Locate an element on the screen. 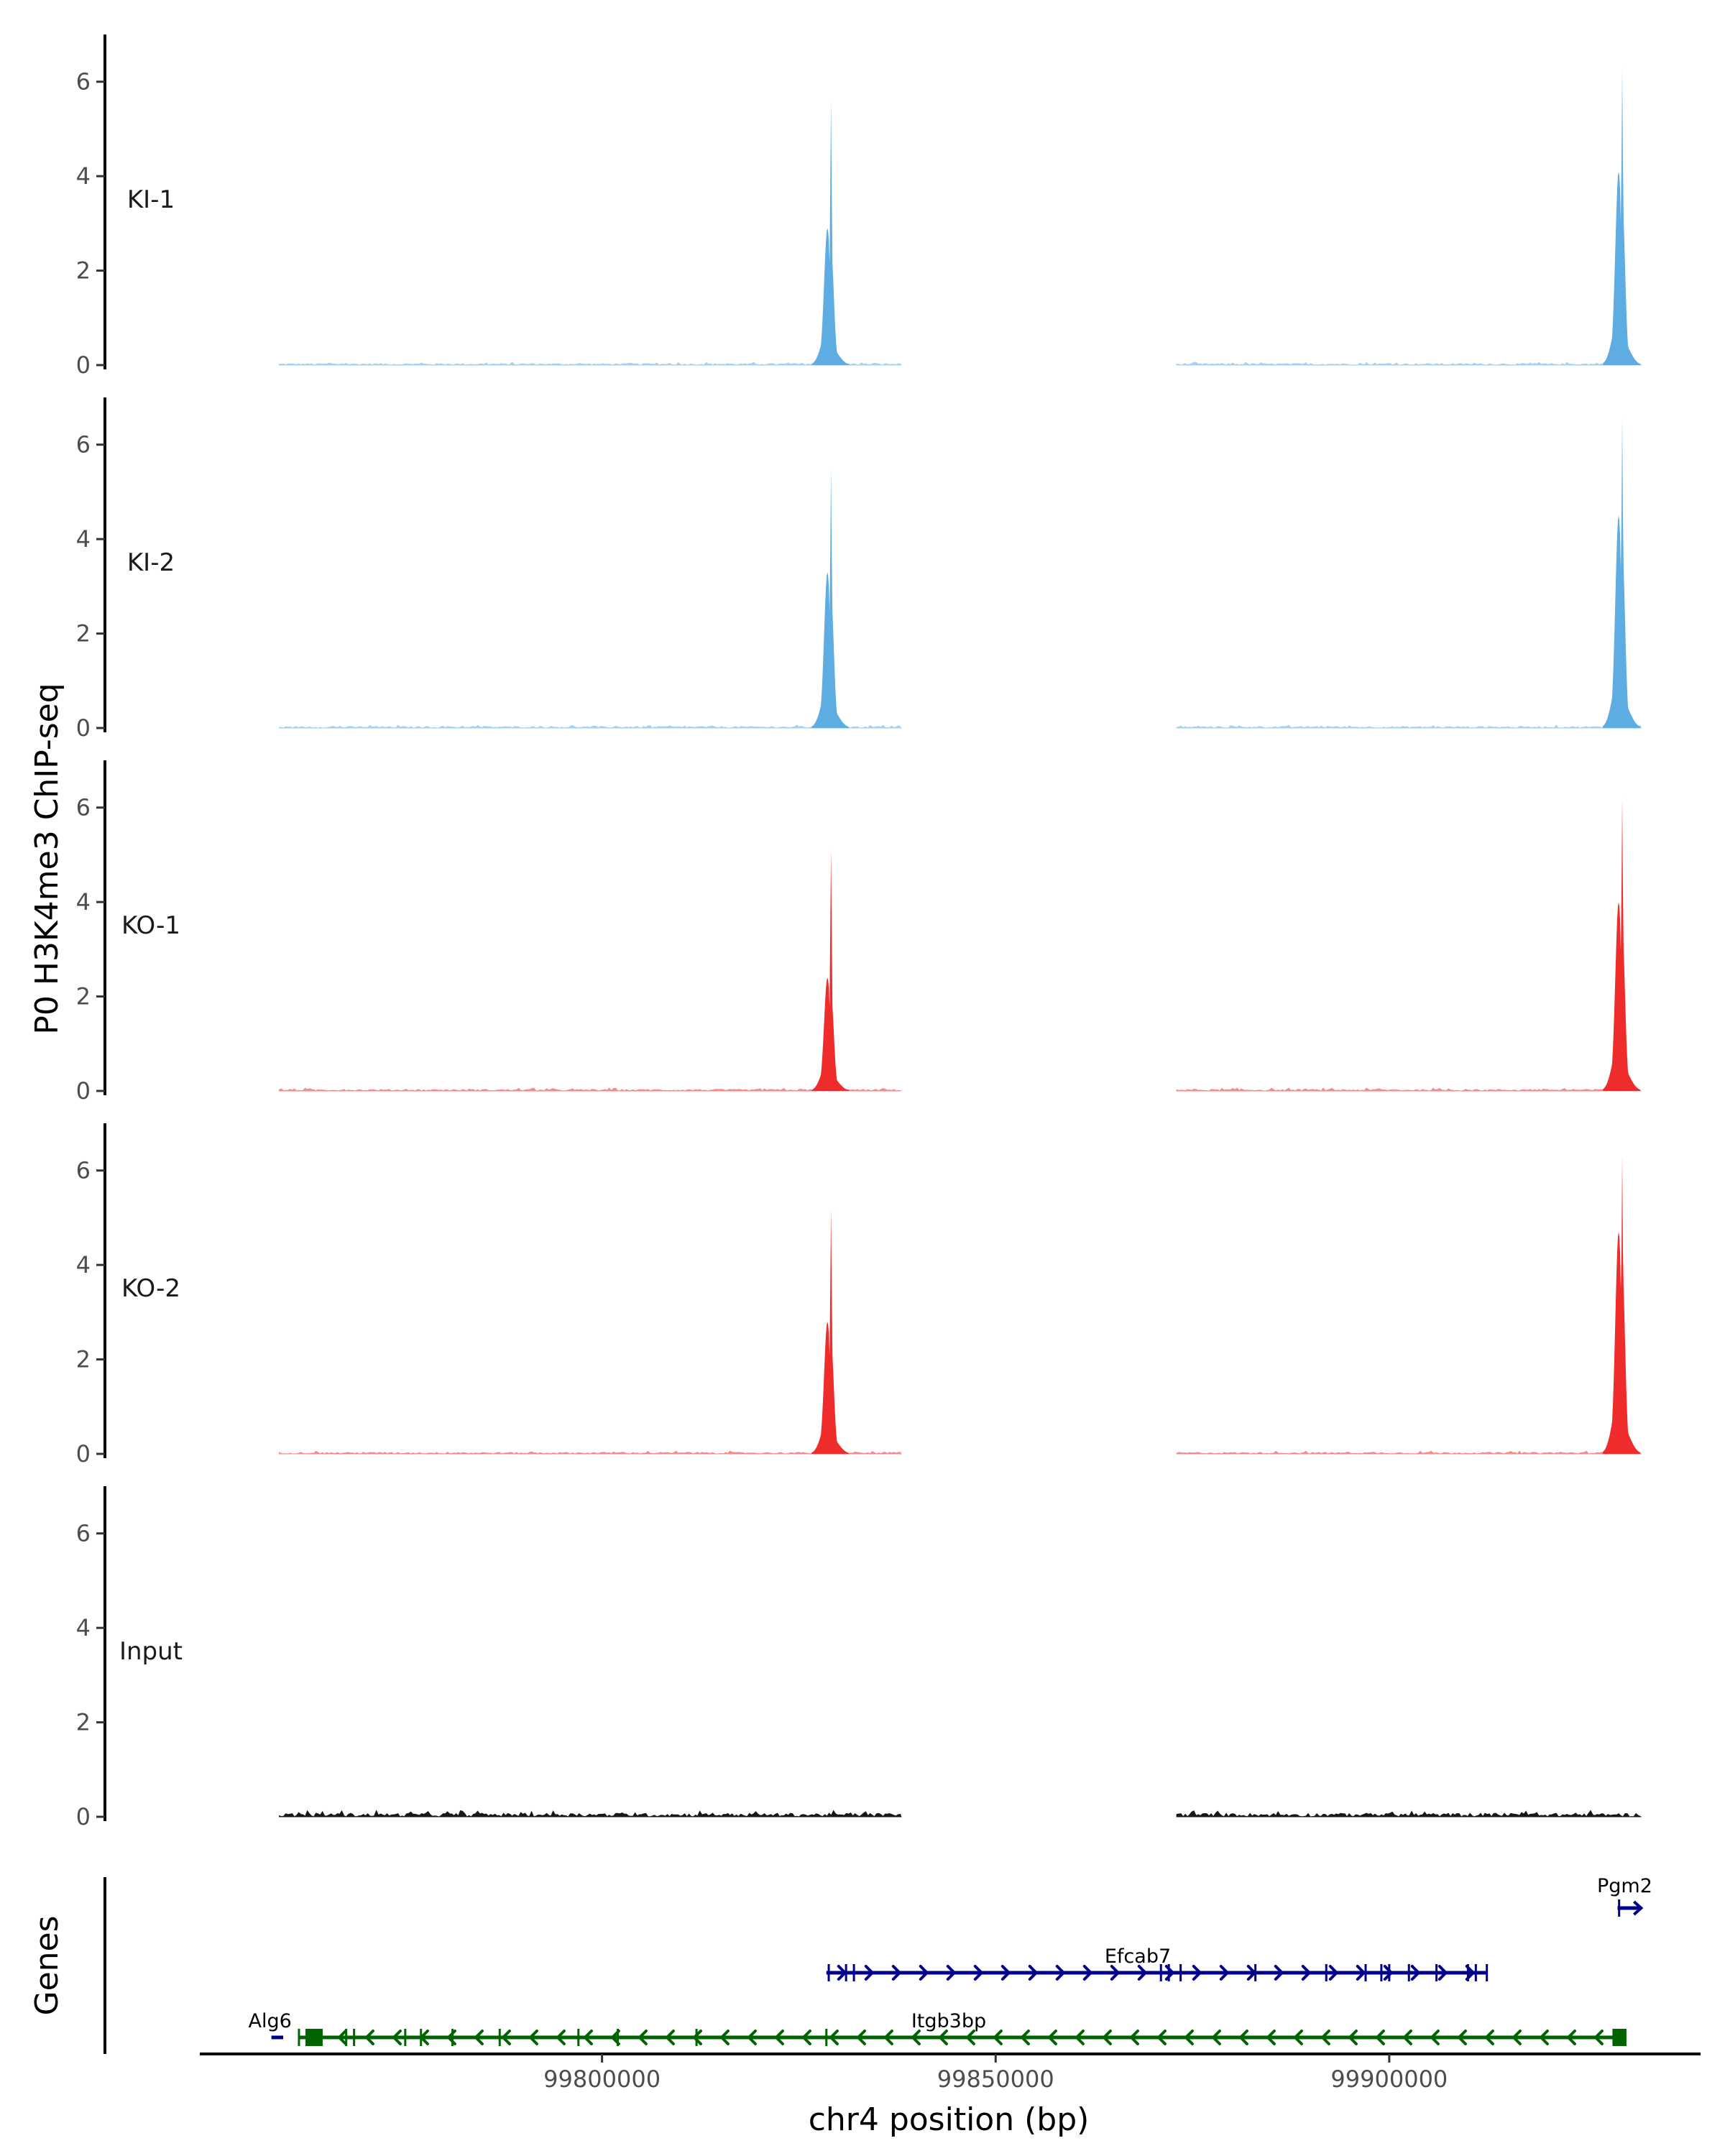  gene-label: Alg6 is located at coordinates (269, 2021).